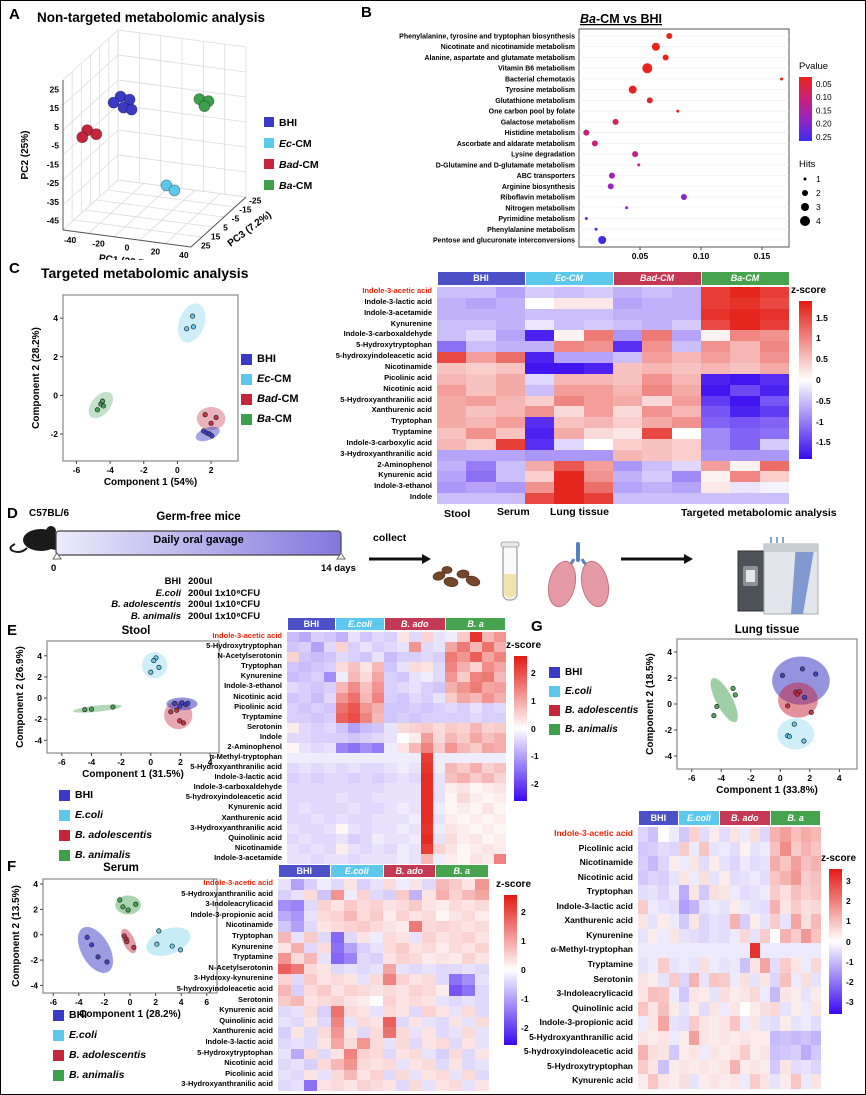 The image size is (866, 1095). Describe the element at coordinates (35, 884) in the screenshot. I see `y-tick-label: 4` at that location.